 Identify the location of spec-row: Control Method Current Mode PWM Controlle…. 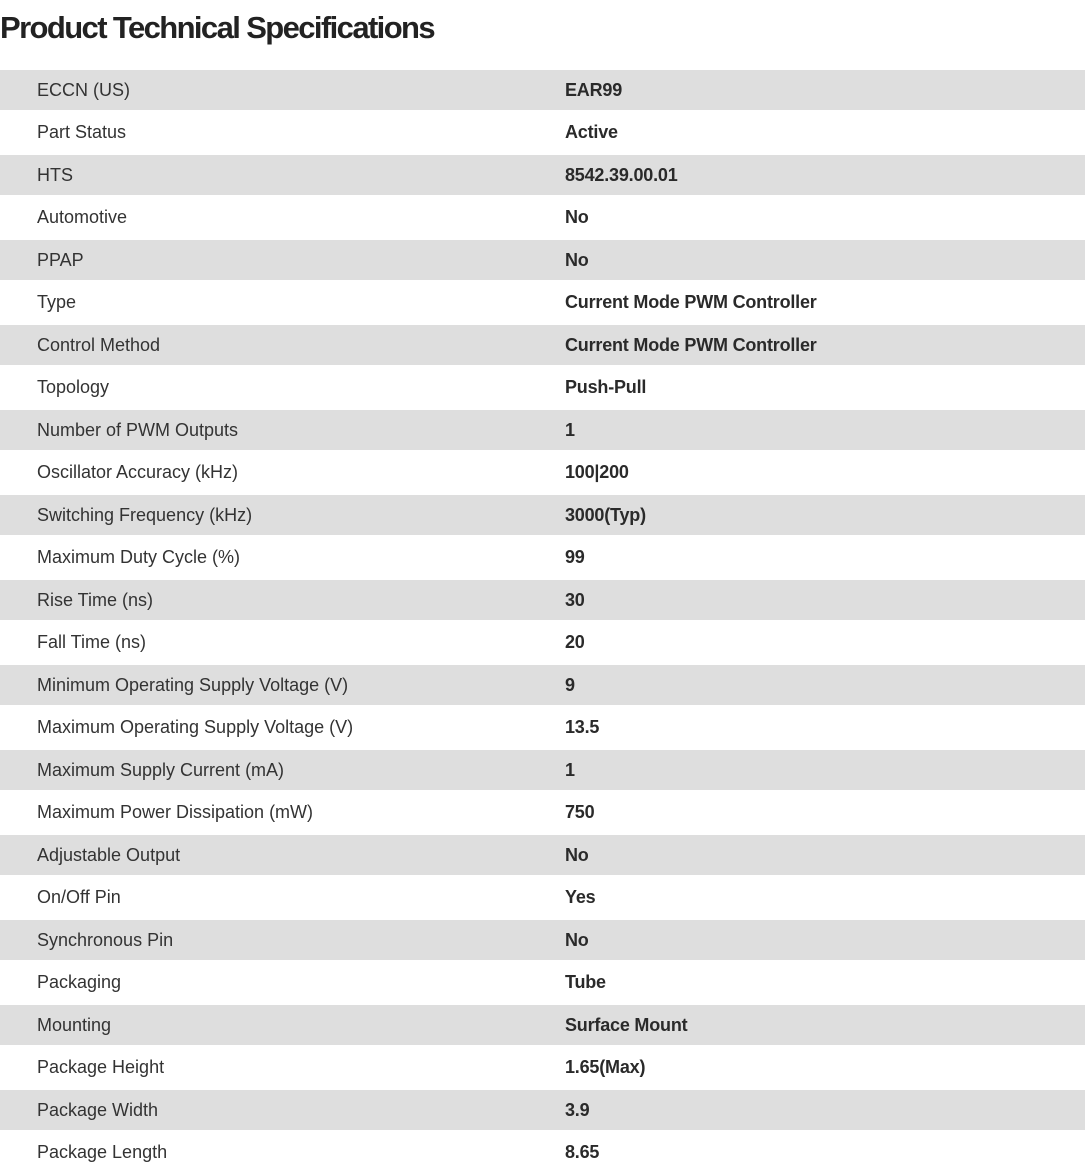
(542, 345).